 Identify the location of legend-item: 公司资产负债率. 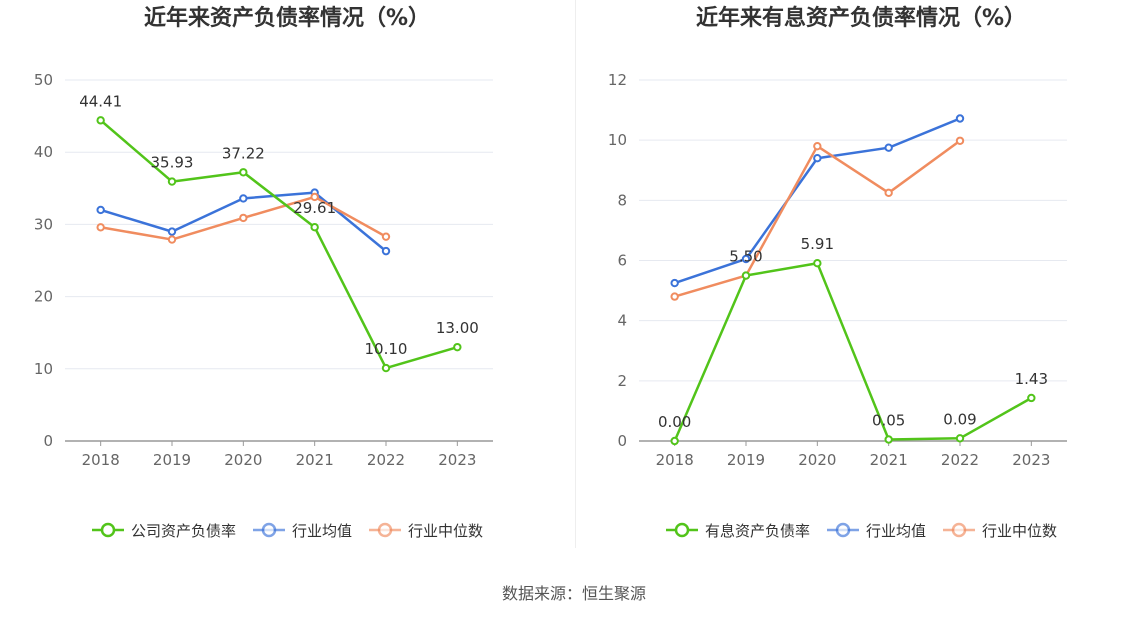
(163, 530).